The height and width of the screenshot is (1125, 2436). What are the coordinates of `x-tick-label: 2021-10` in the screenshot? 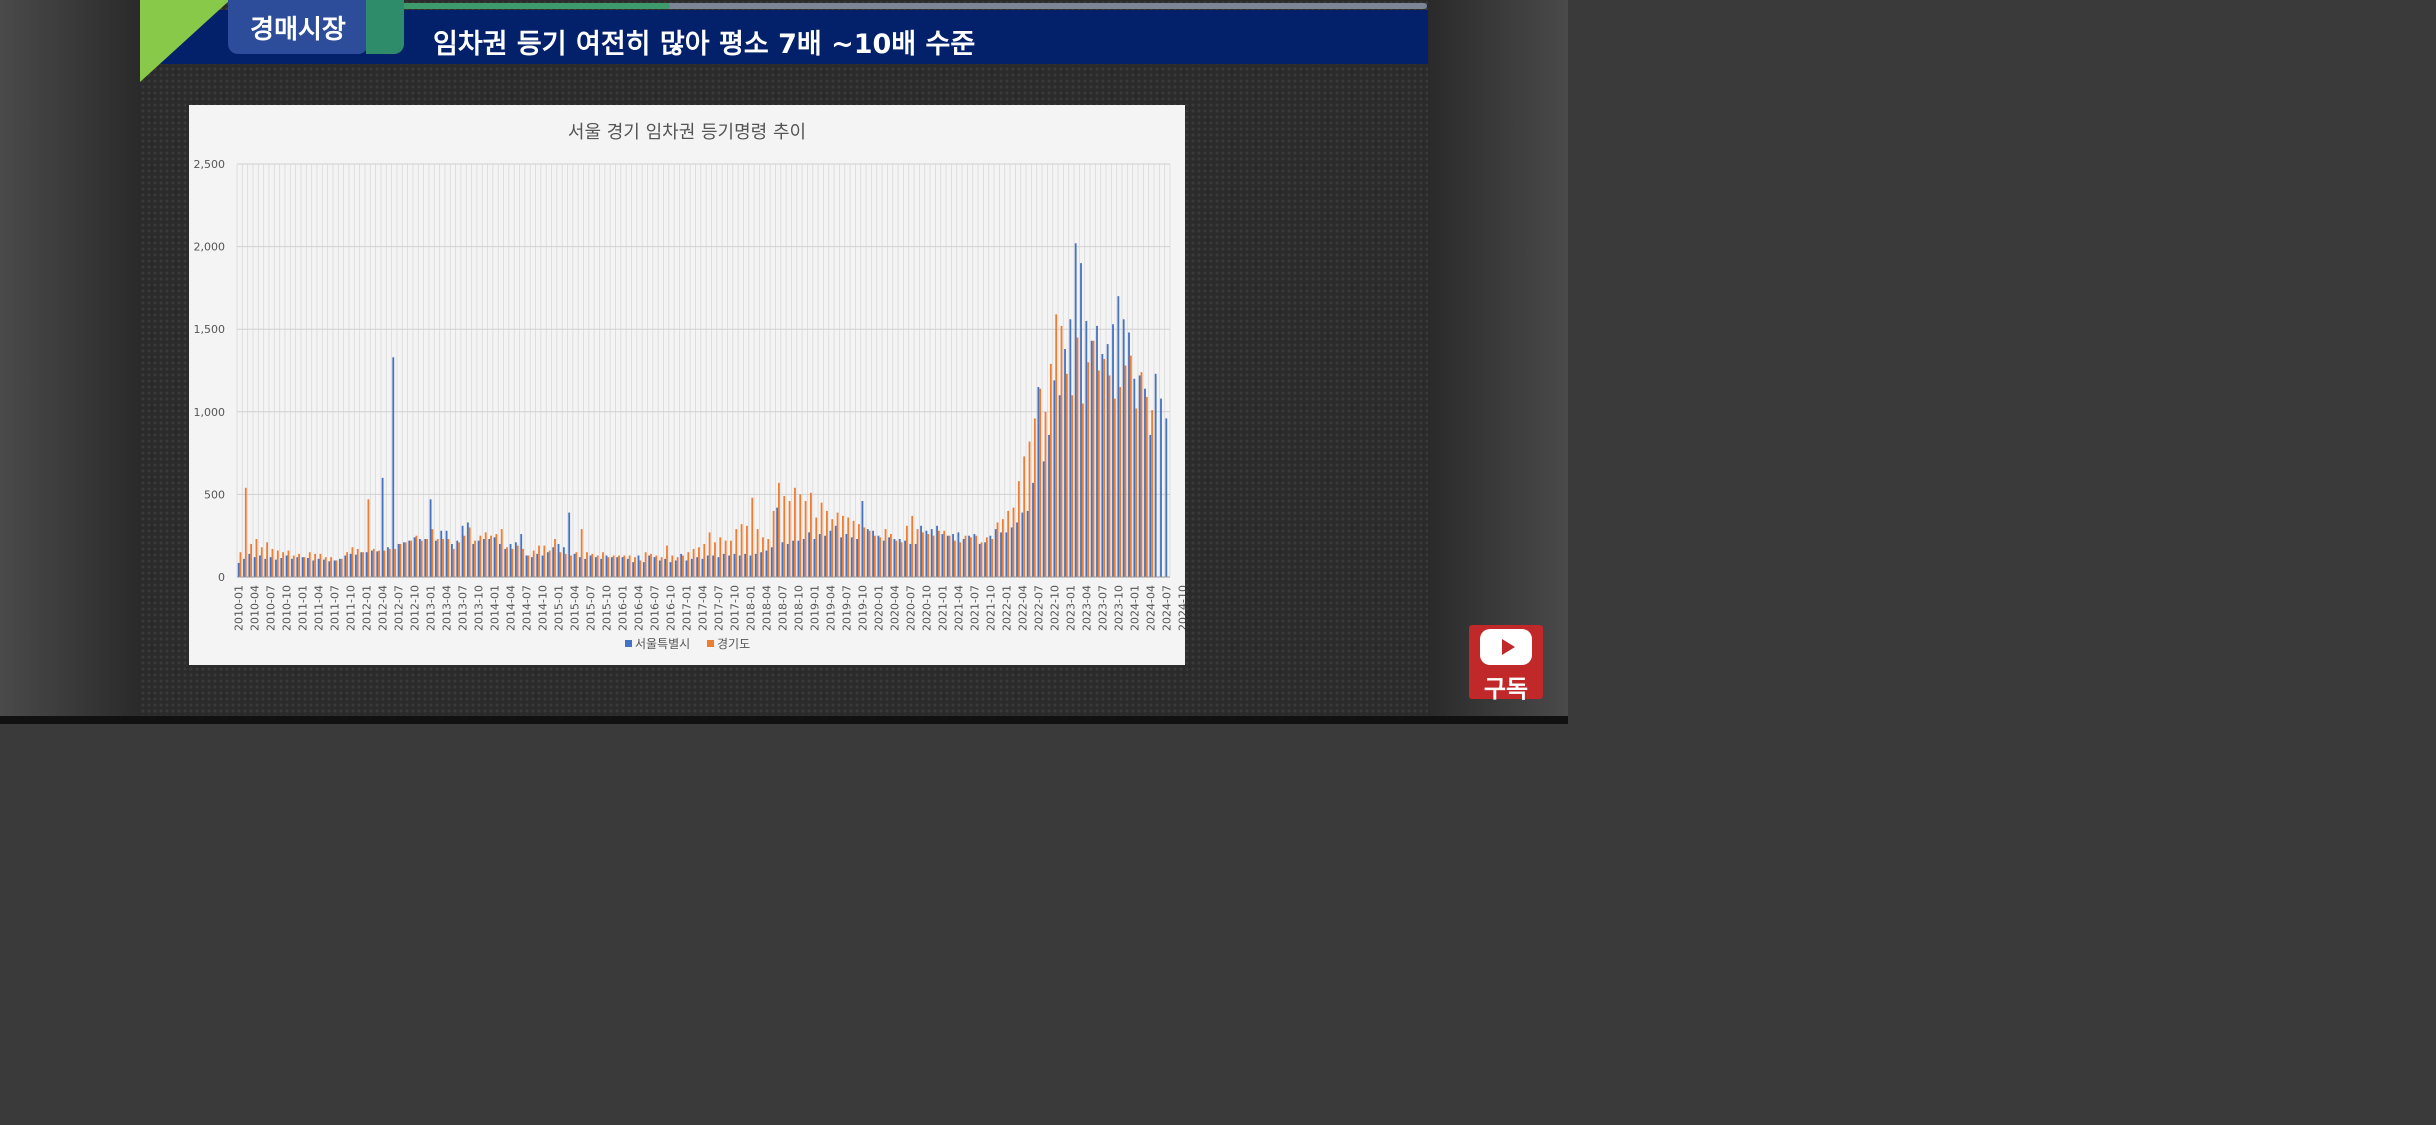 It's located at (990, 608).